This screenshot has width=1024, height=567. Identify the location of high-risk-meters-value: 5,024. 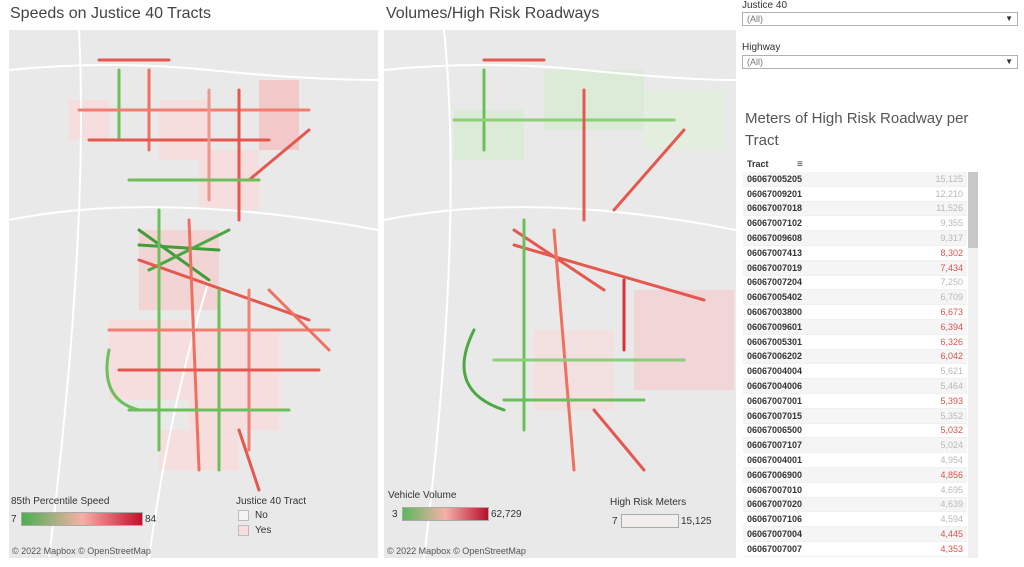
(951, 445).